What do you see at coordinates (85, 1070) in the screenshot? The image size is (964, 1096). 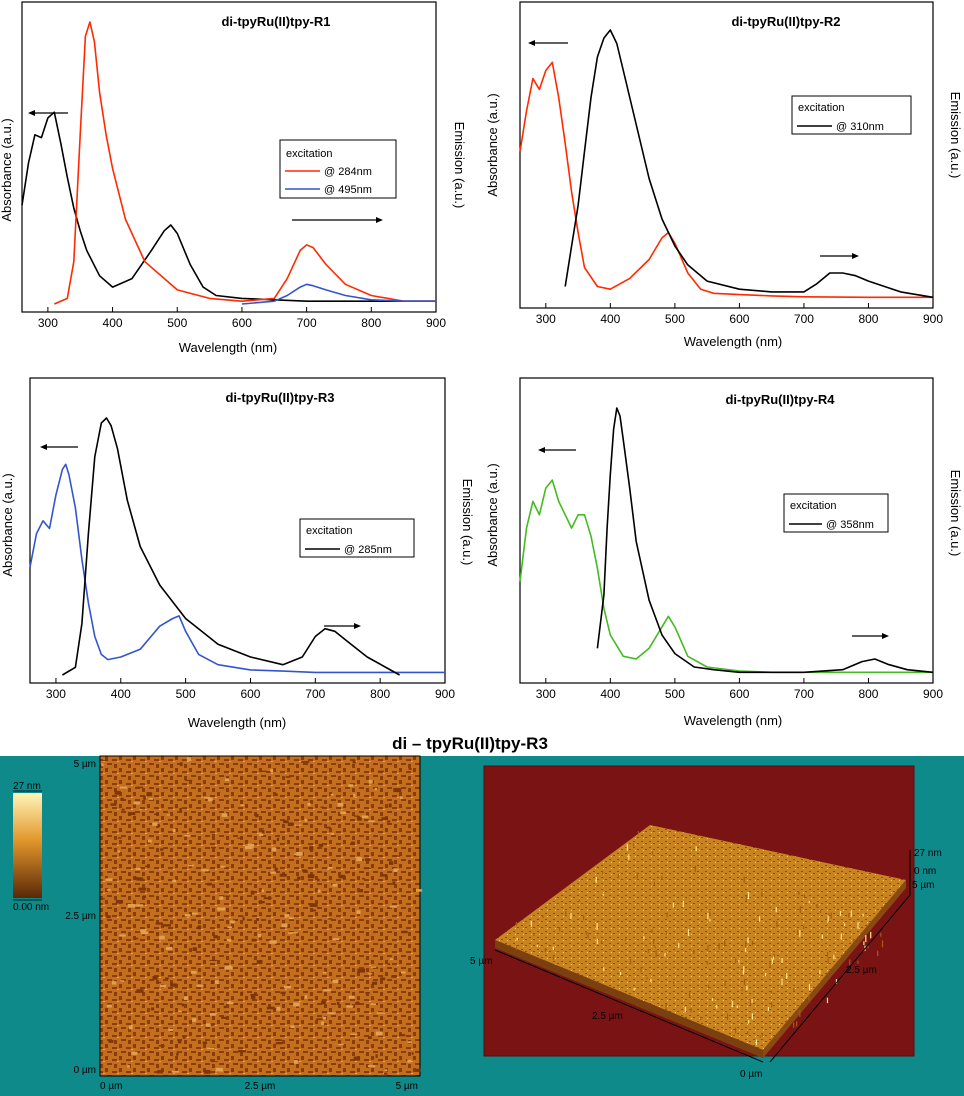 I see `map-y-tick: 0 µm` at bounding box center [85, 1070].